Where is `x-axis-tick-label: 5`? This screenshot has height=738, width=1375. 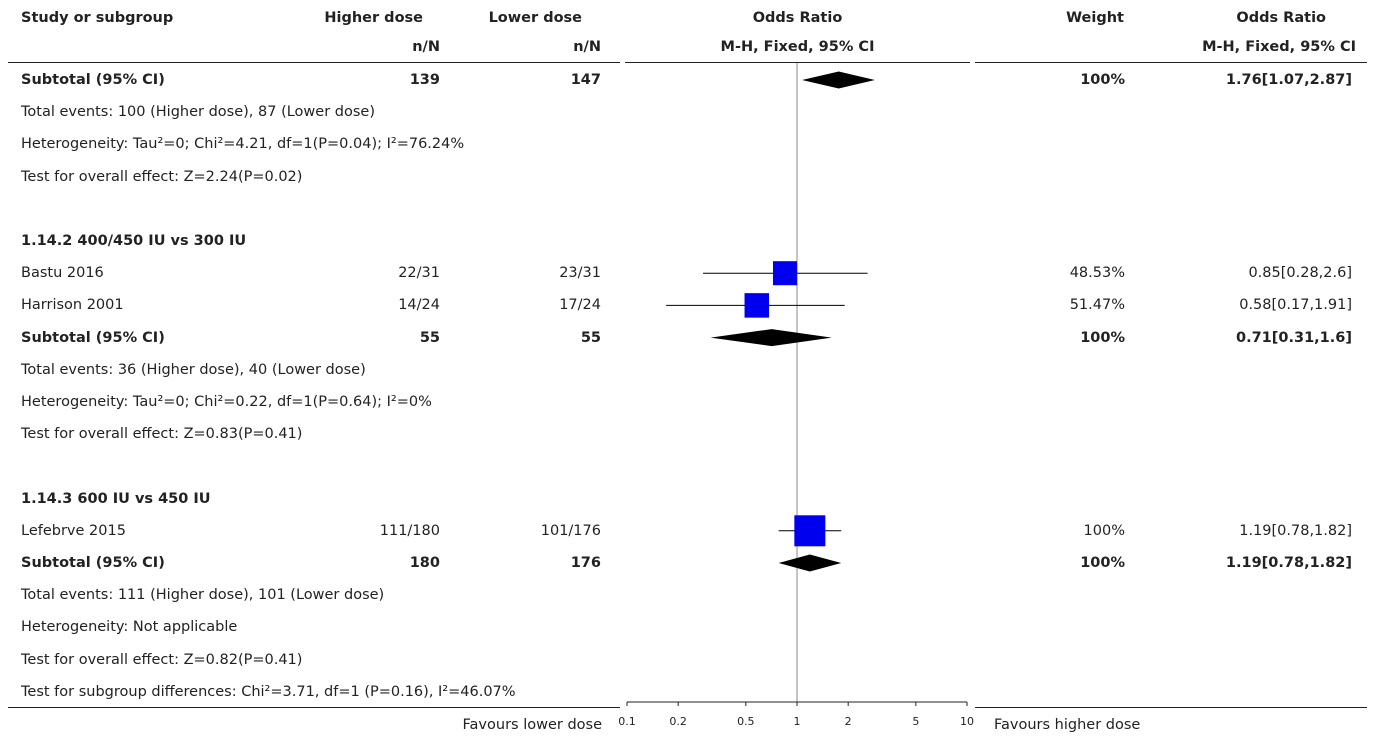
x-axis-tick-label: 5 is located at coordinates (915, 721).